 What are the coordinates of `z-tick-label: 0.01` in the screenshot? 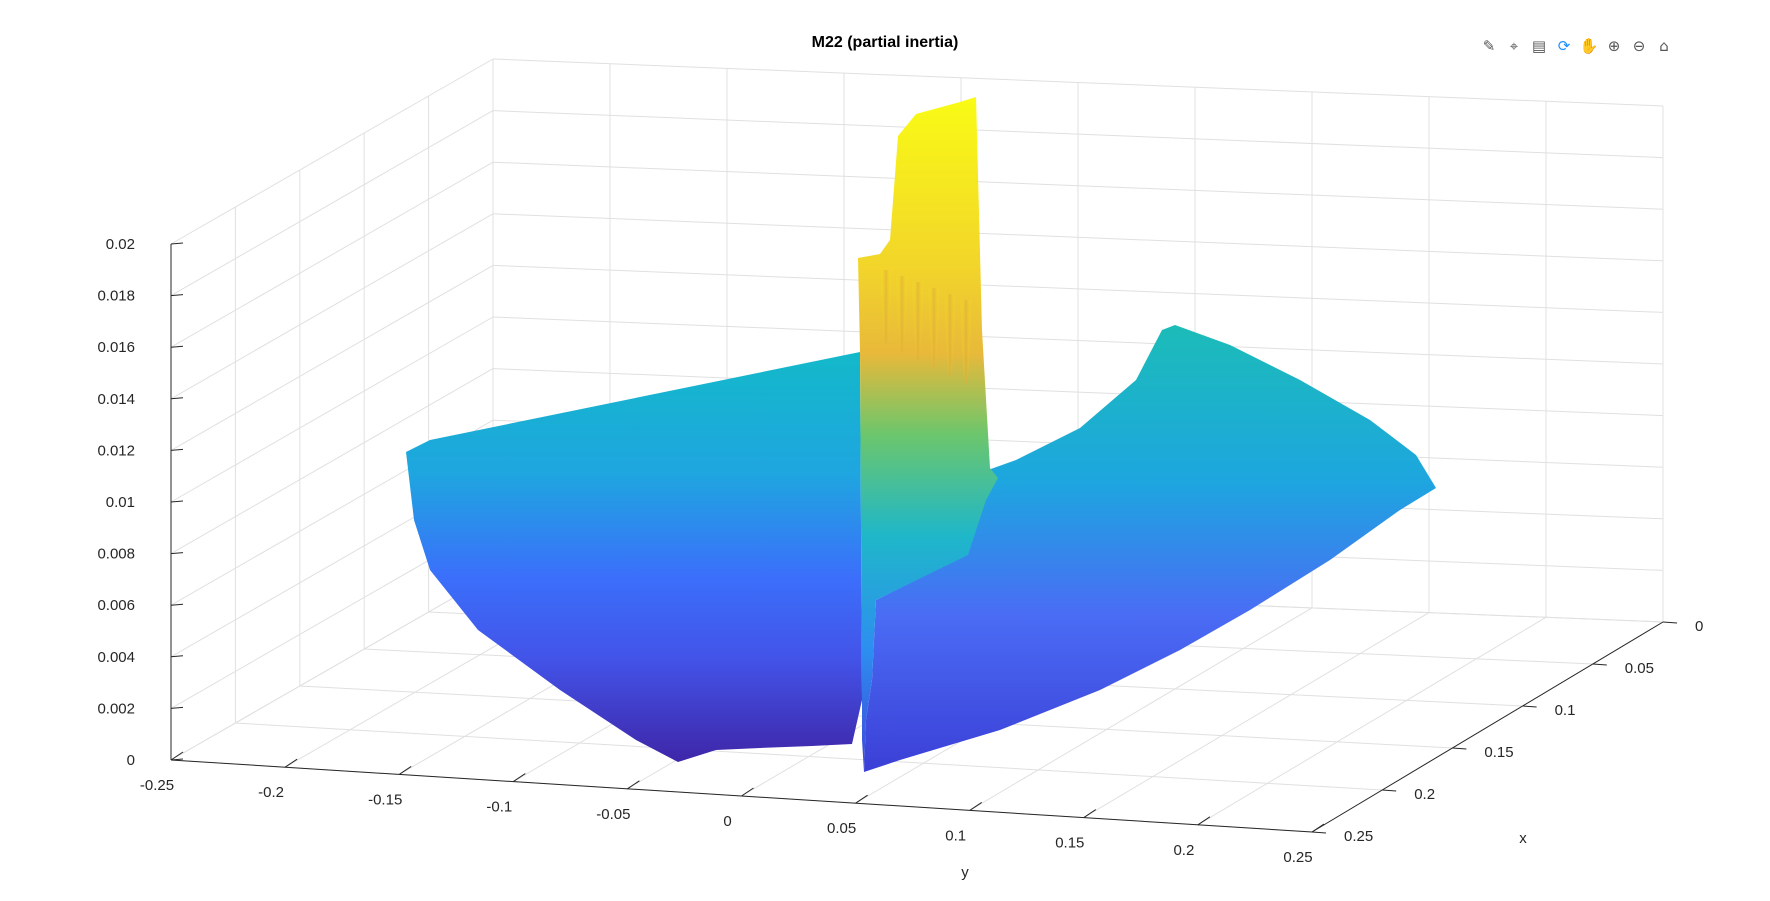 It's located at (120, 502).